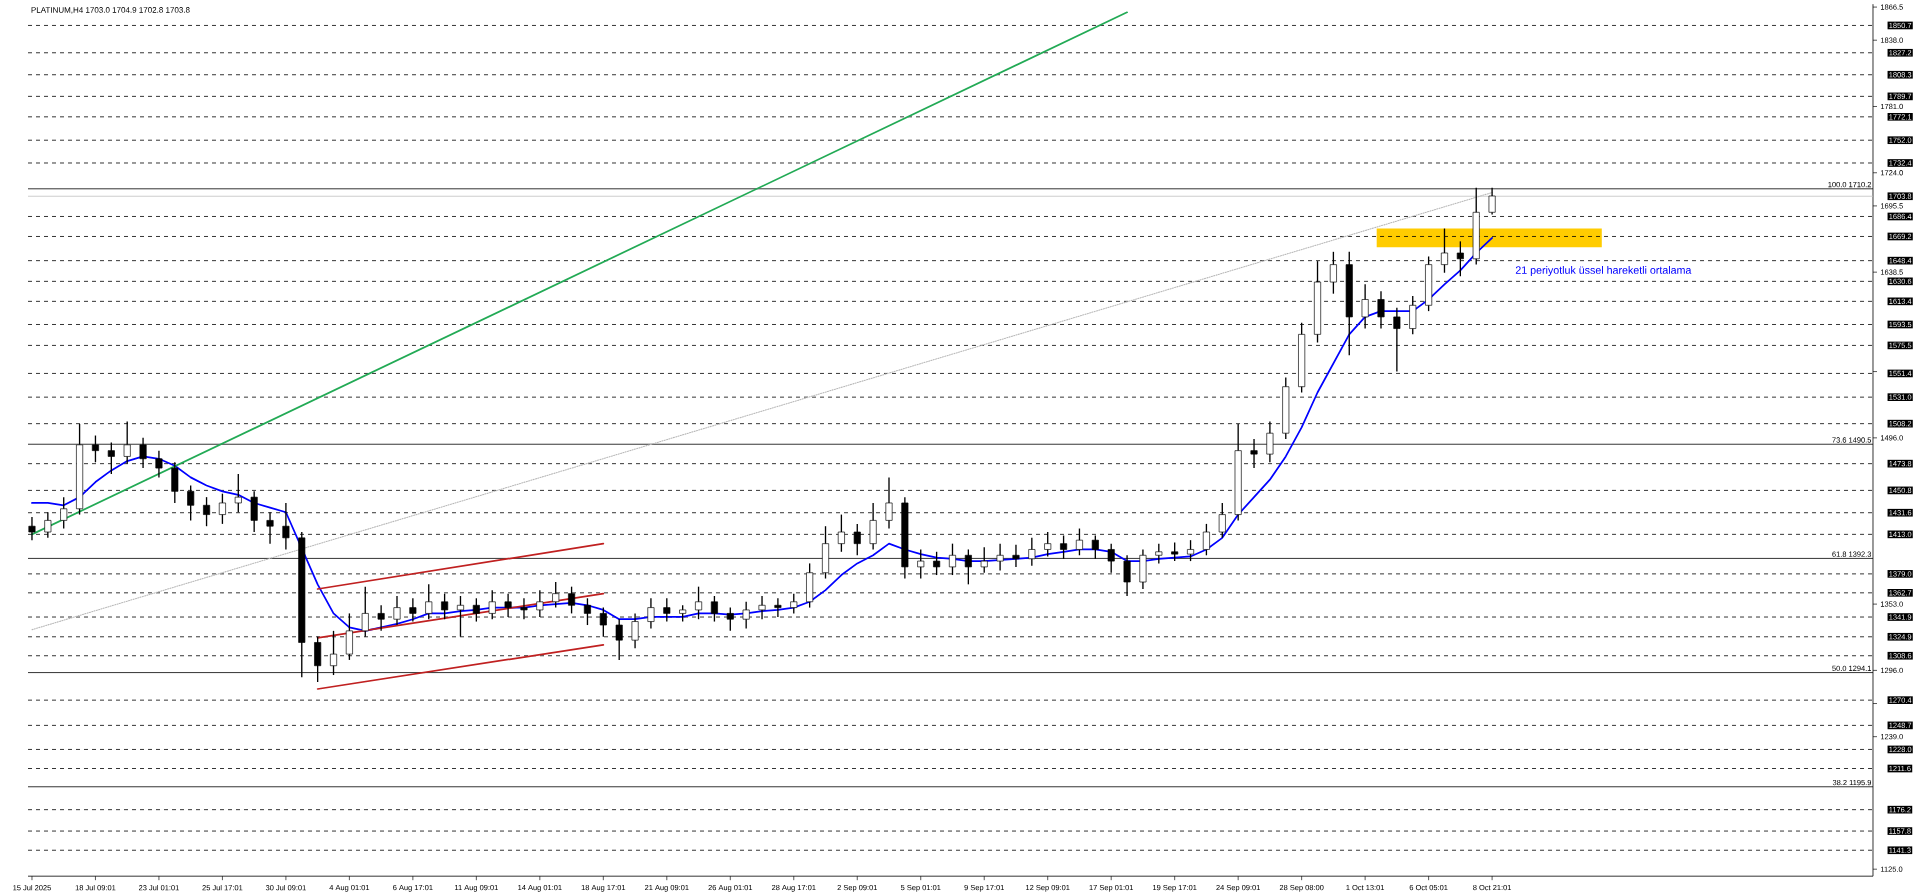 This screenshot has height=896, width=1916. I want to click on text: 21 periyotluk üssel hareketli ortalama, so click(1603, 270).